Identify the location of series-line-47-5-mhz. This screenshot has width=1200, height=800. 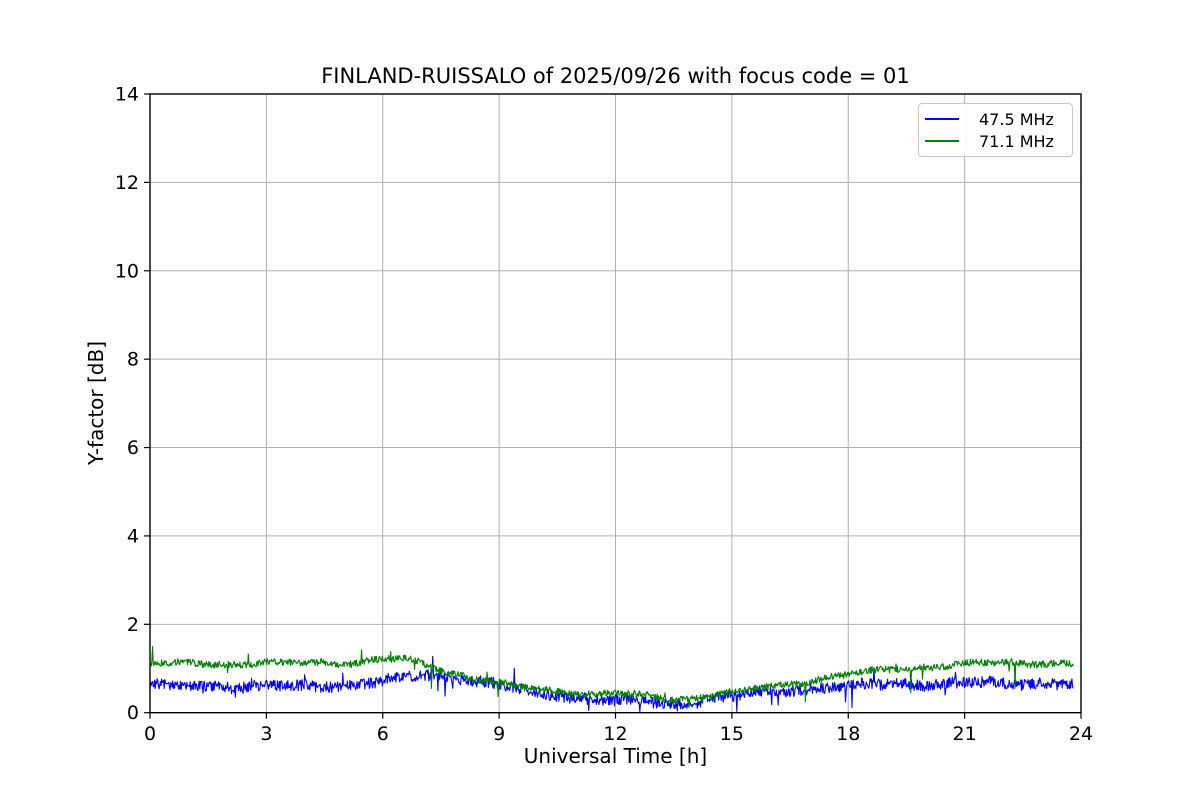
(611, 683).